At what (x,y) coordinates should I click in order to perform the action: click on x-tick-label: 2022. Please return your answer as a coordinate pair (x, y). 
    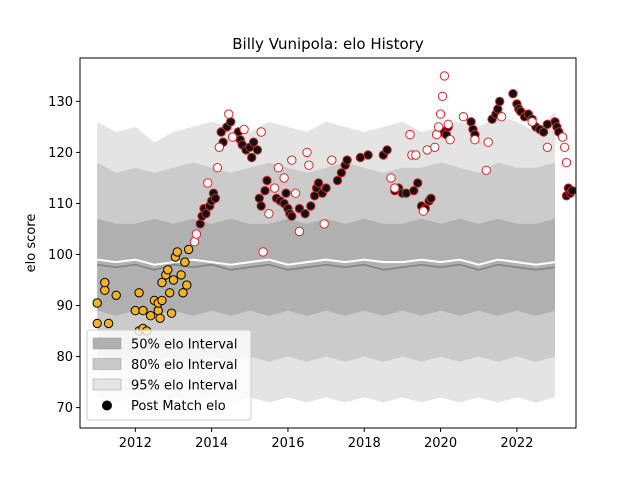
    Looking at the image, I should click on (516, 443).